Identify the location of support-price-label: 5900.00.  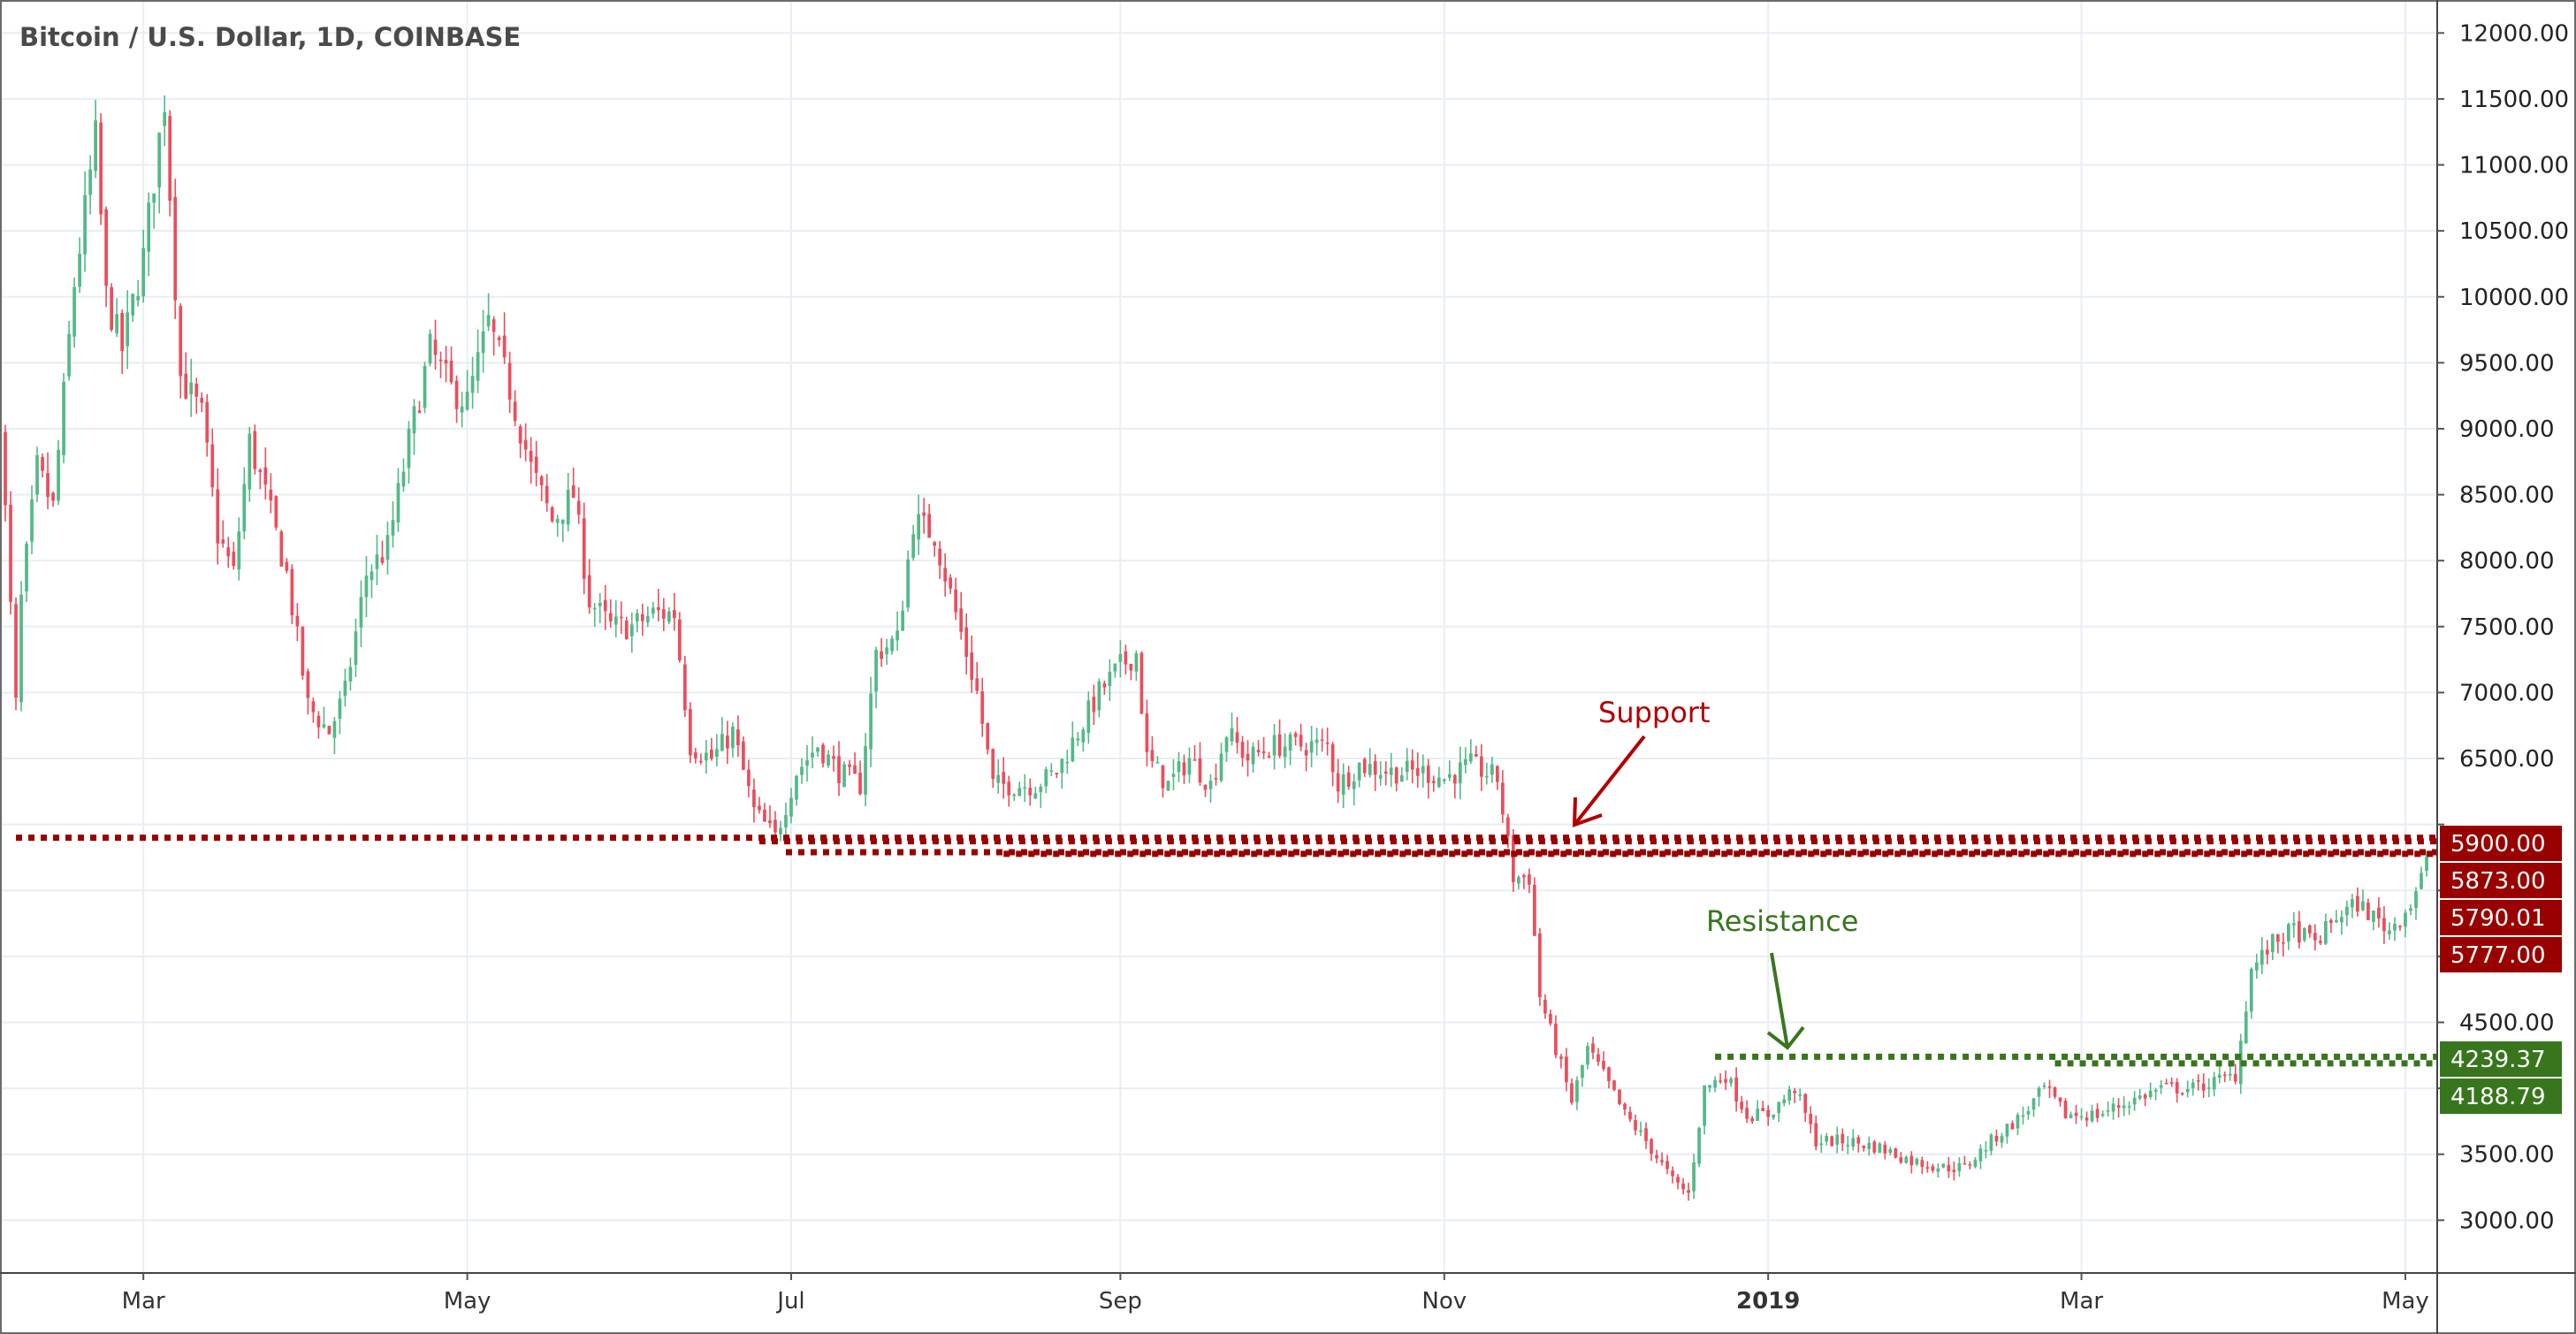
(2498, 844).